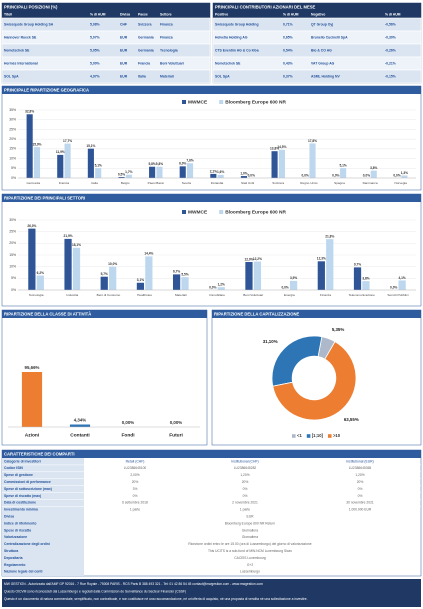 The image size is (423, 609). What do you see at coordinates (95, 51) in the screenshot?
I see `table-cell: 5,05%` at bounding box center [95, 51].